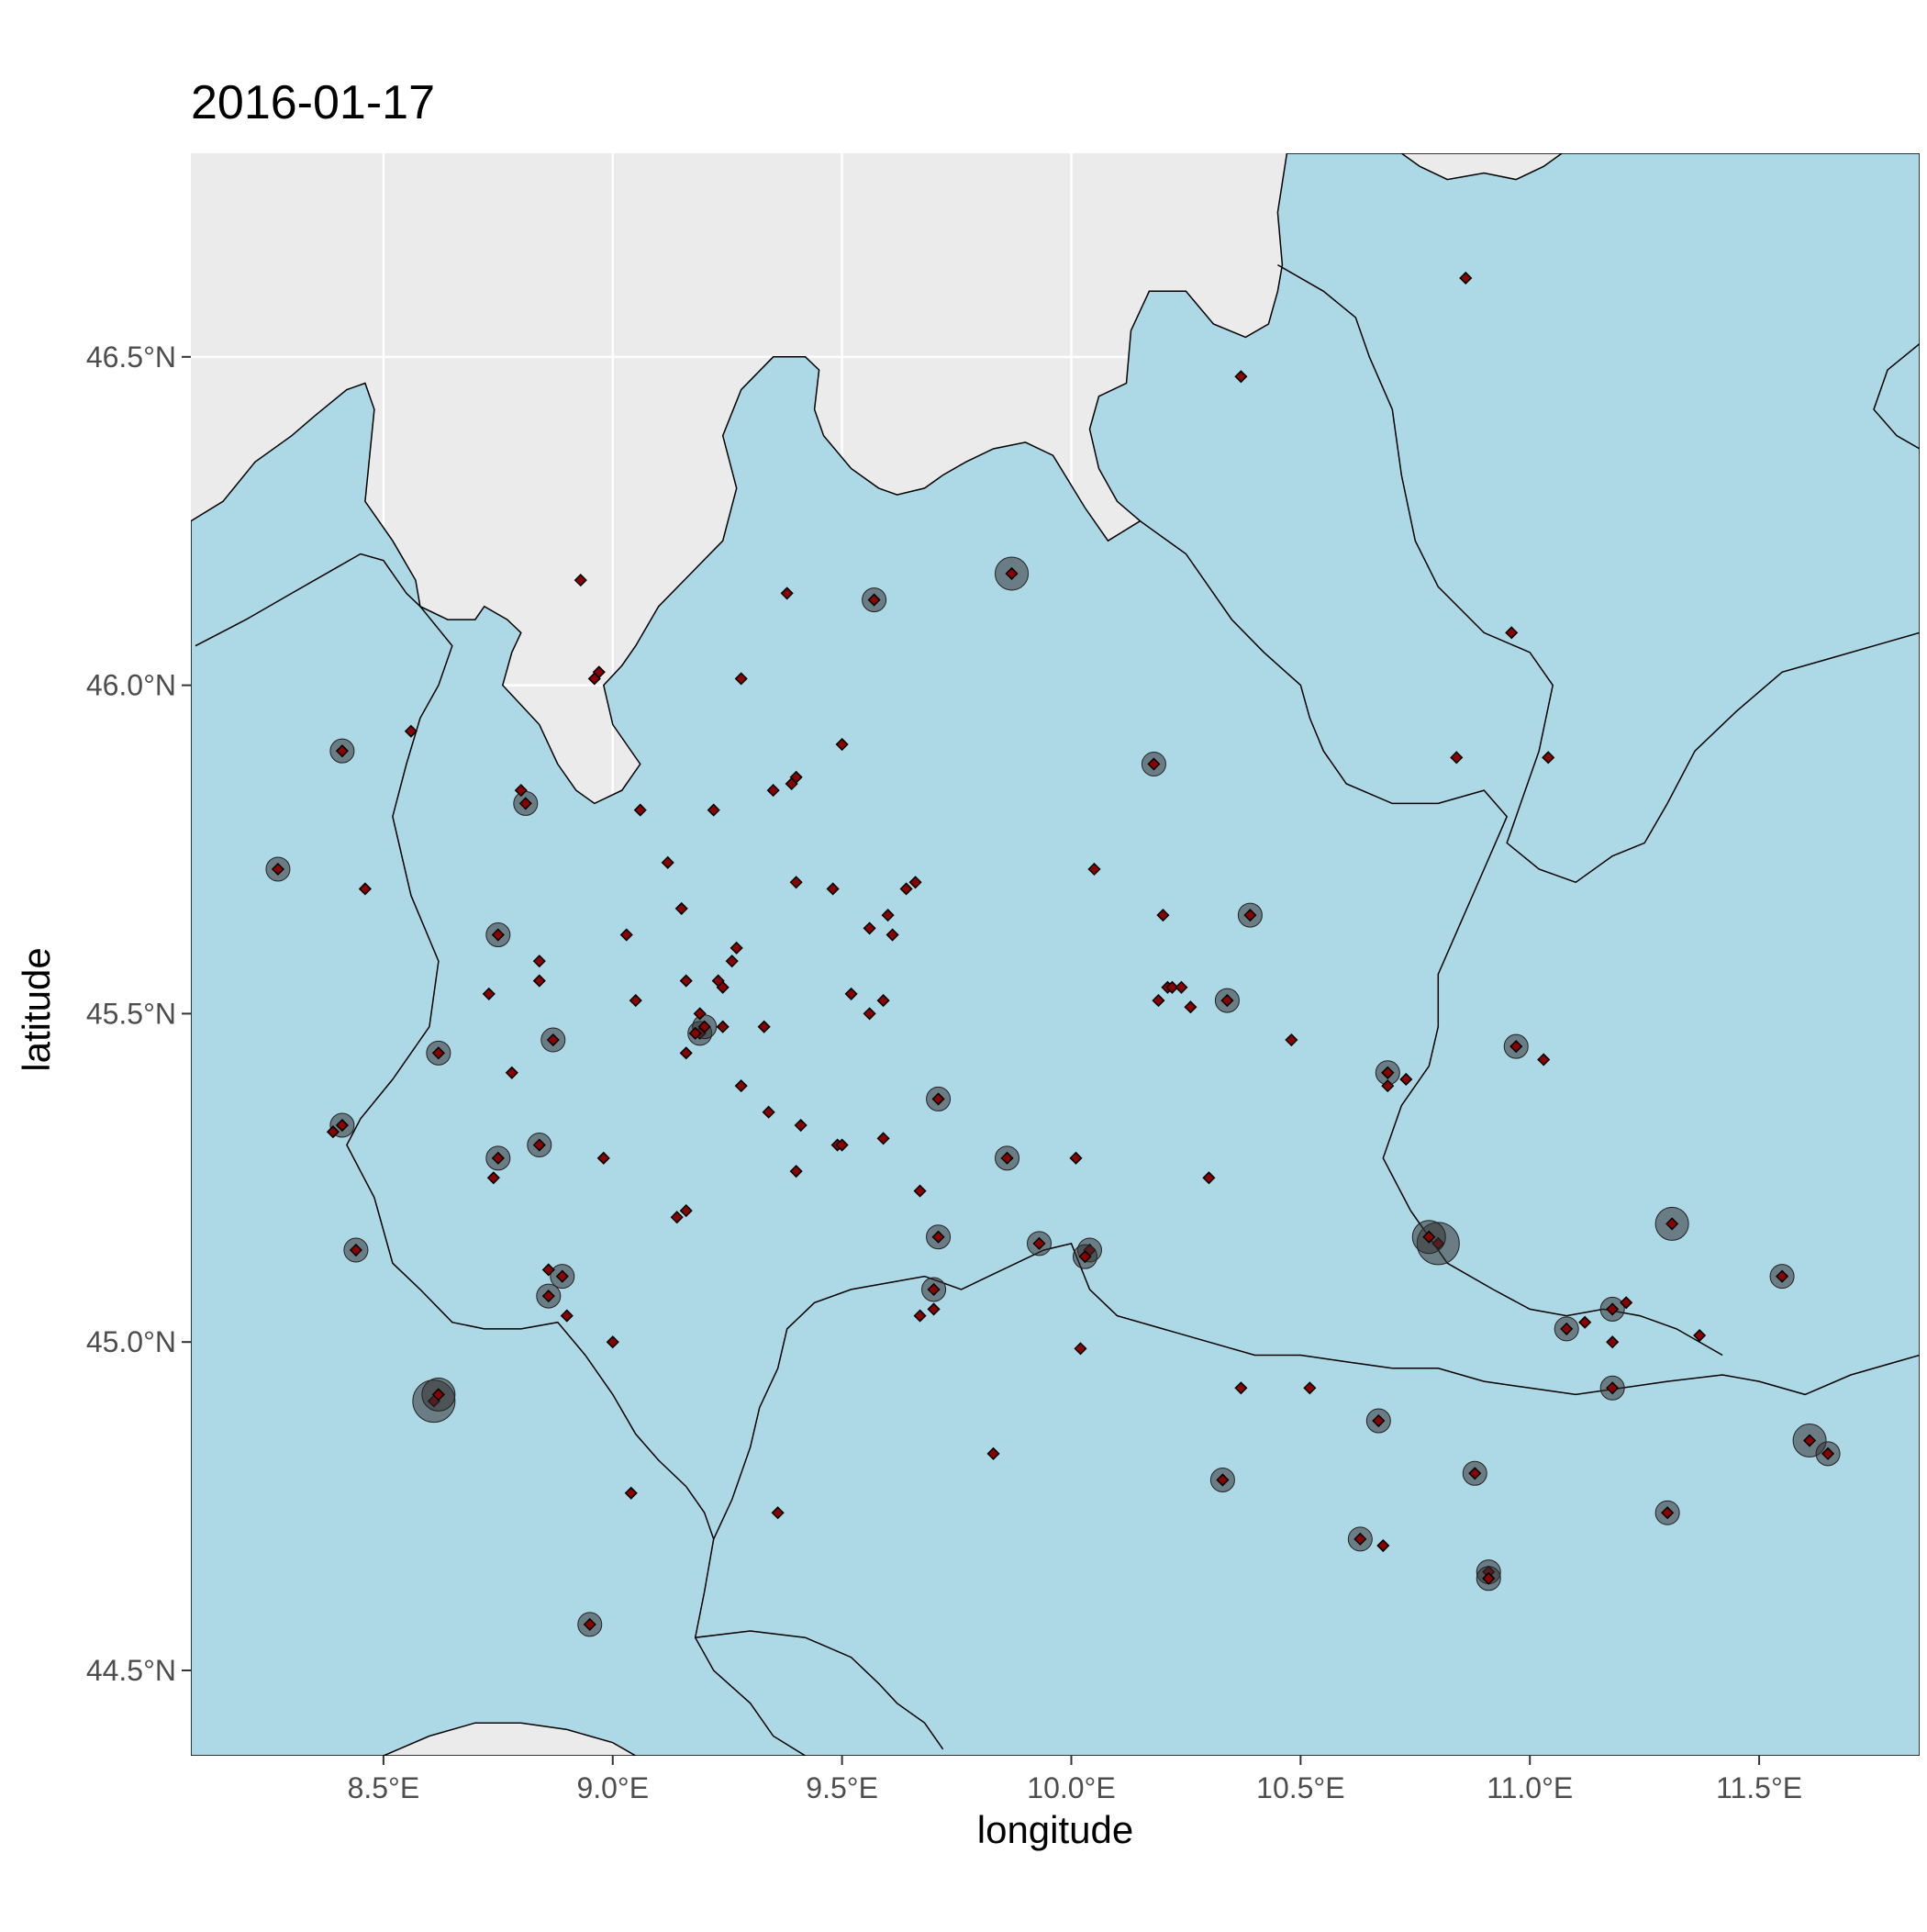 The image size is (1927, 1932). Describe the element at coordinates (1300, 1787) in the screenshot. I see `x-tick-label: 10.5°E` at that location.